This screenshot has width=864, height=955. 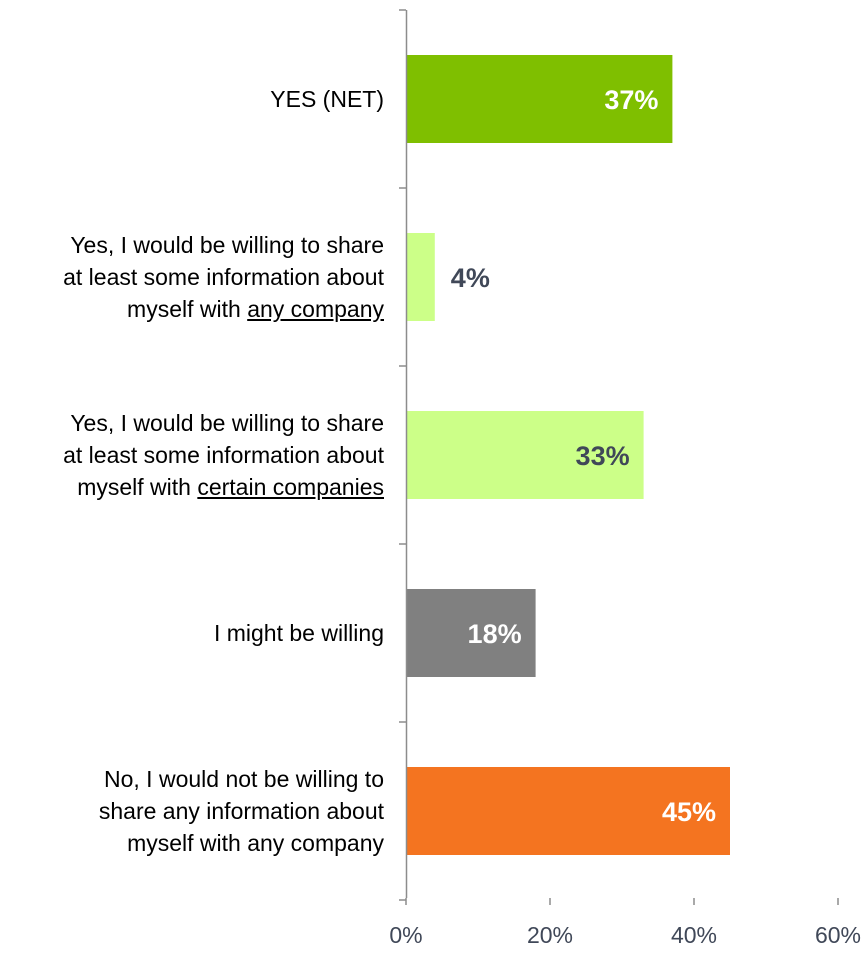 What do you see at coordinates (603, 456) in the screenshot?
I see `bar-value-label-2: 33%` at bounding box center [603, 456].